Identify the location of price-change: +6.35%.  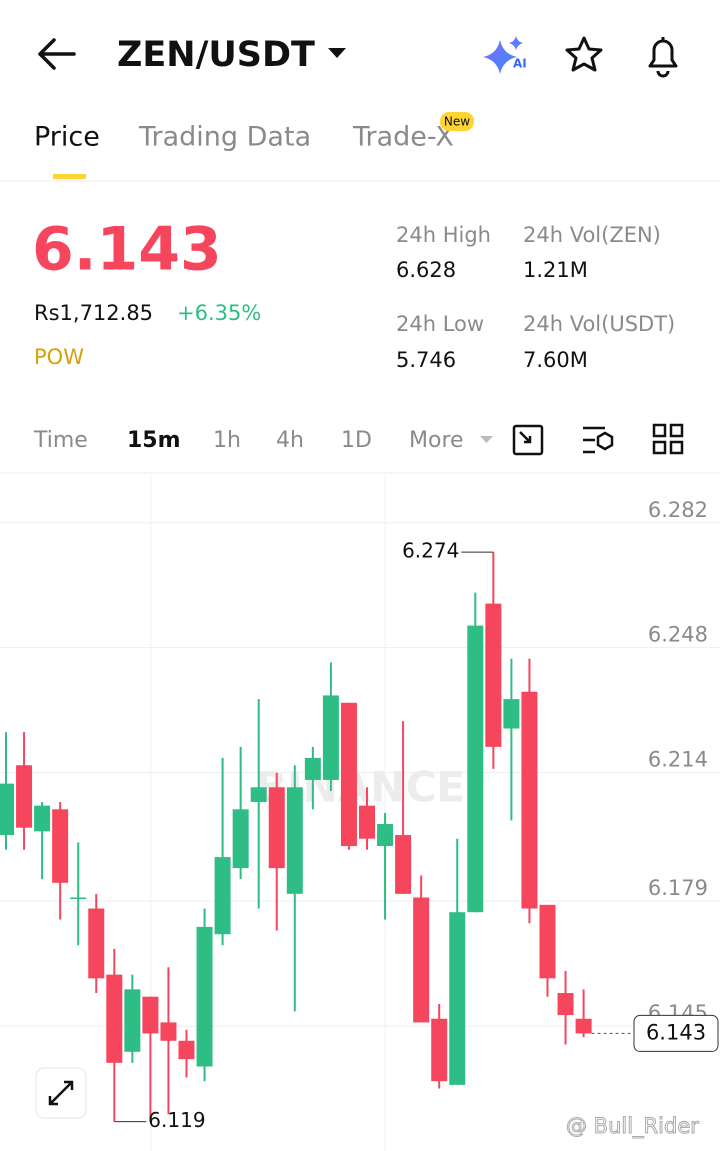
(219, 313).